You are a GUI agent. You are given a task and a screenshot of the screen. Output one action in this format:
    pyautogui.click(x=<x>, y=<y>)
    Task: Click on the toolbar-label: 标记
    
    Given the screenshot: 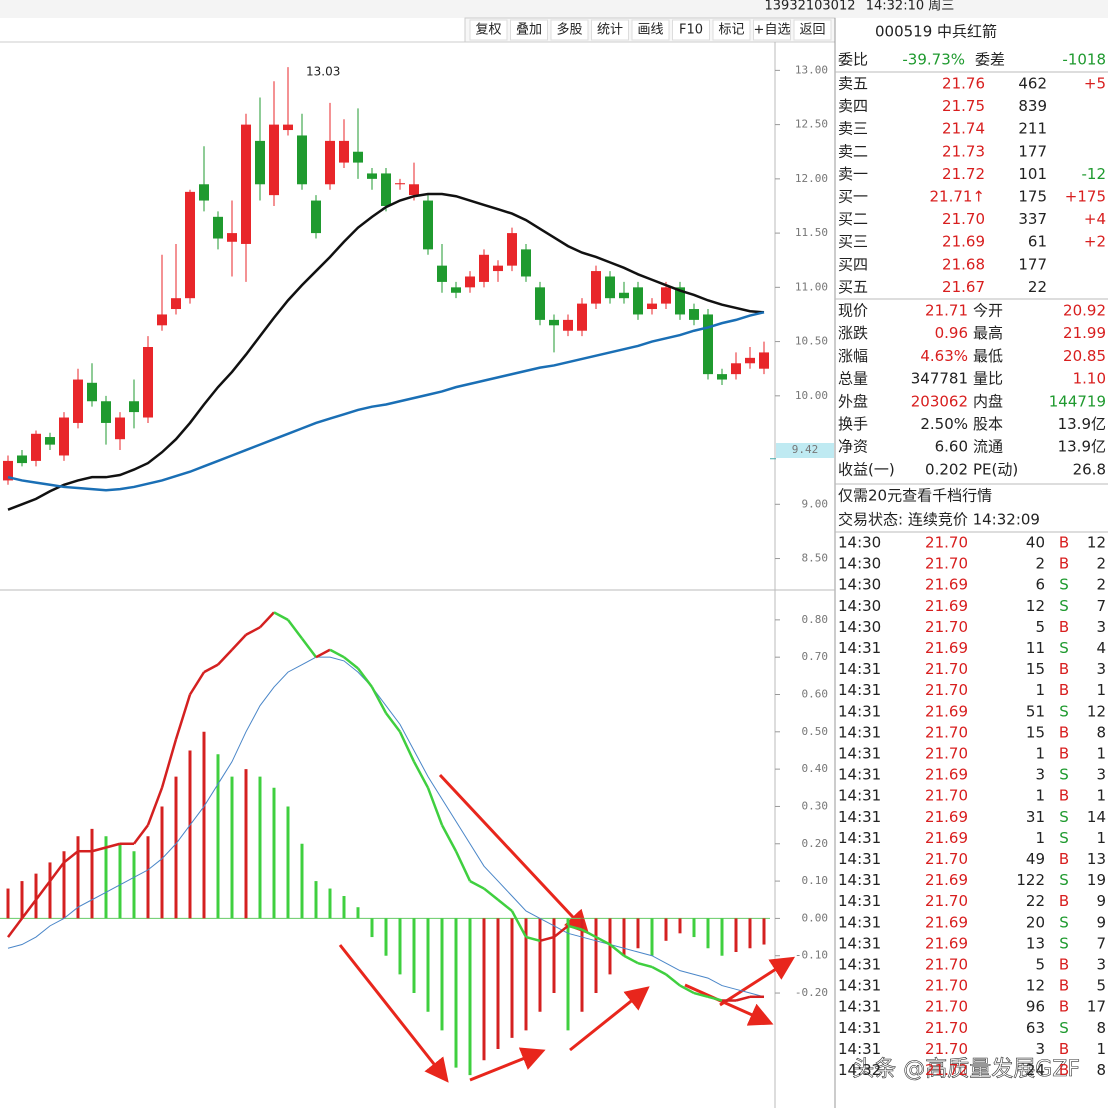 What is the action you would take?
    pyautogui.click(x=731, y=30)
    